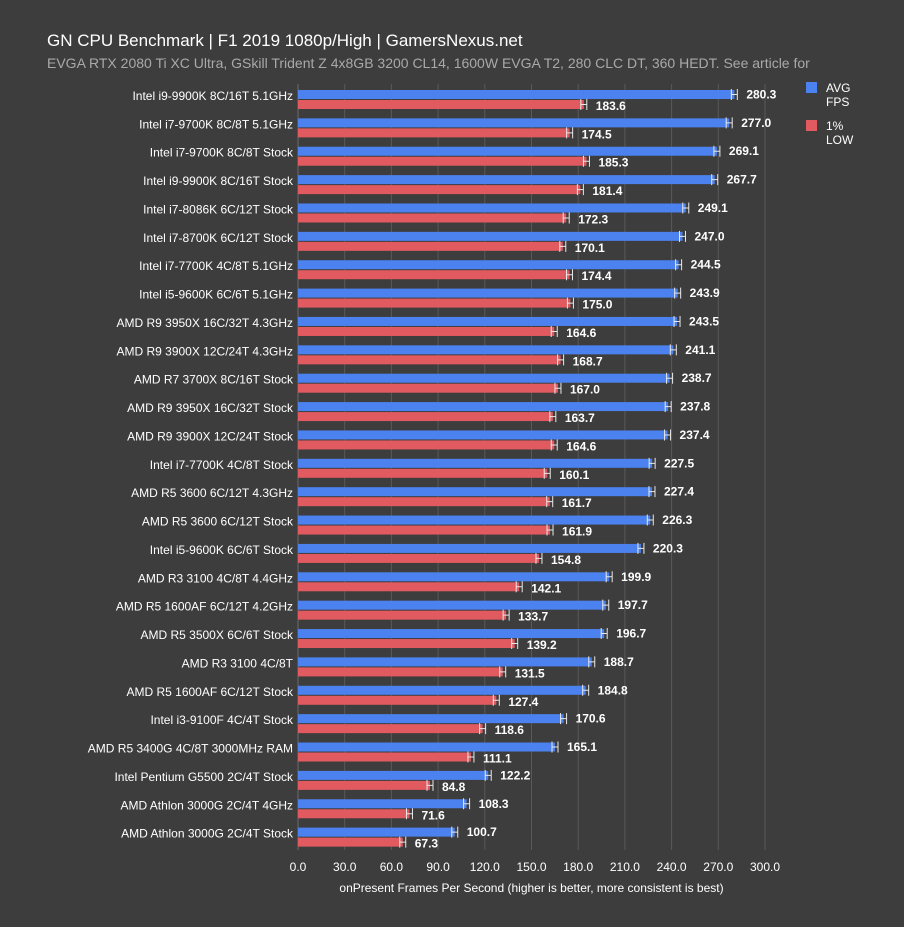  Describe the element at coordinates (218, 181) in the screenshot. I see `category-label: Intel i9-9900K 8C/16T Stock` at that location.